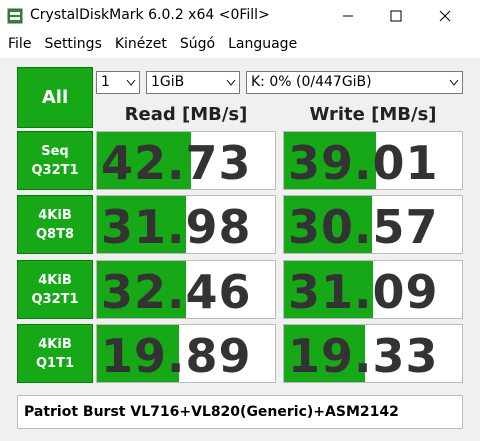 This screenshot has width=480, height=441. Describe the element at coordinates (55, 151) in the screenshot. I see `test-label: Seq` at that location.